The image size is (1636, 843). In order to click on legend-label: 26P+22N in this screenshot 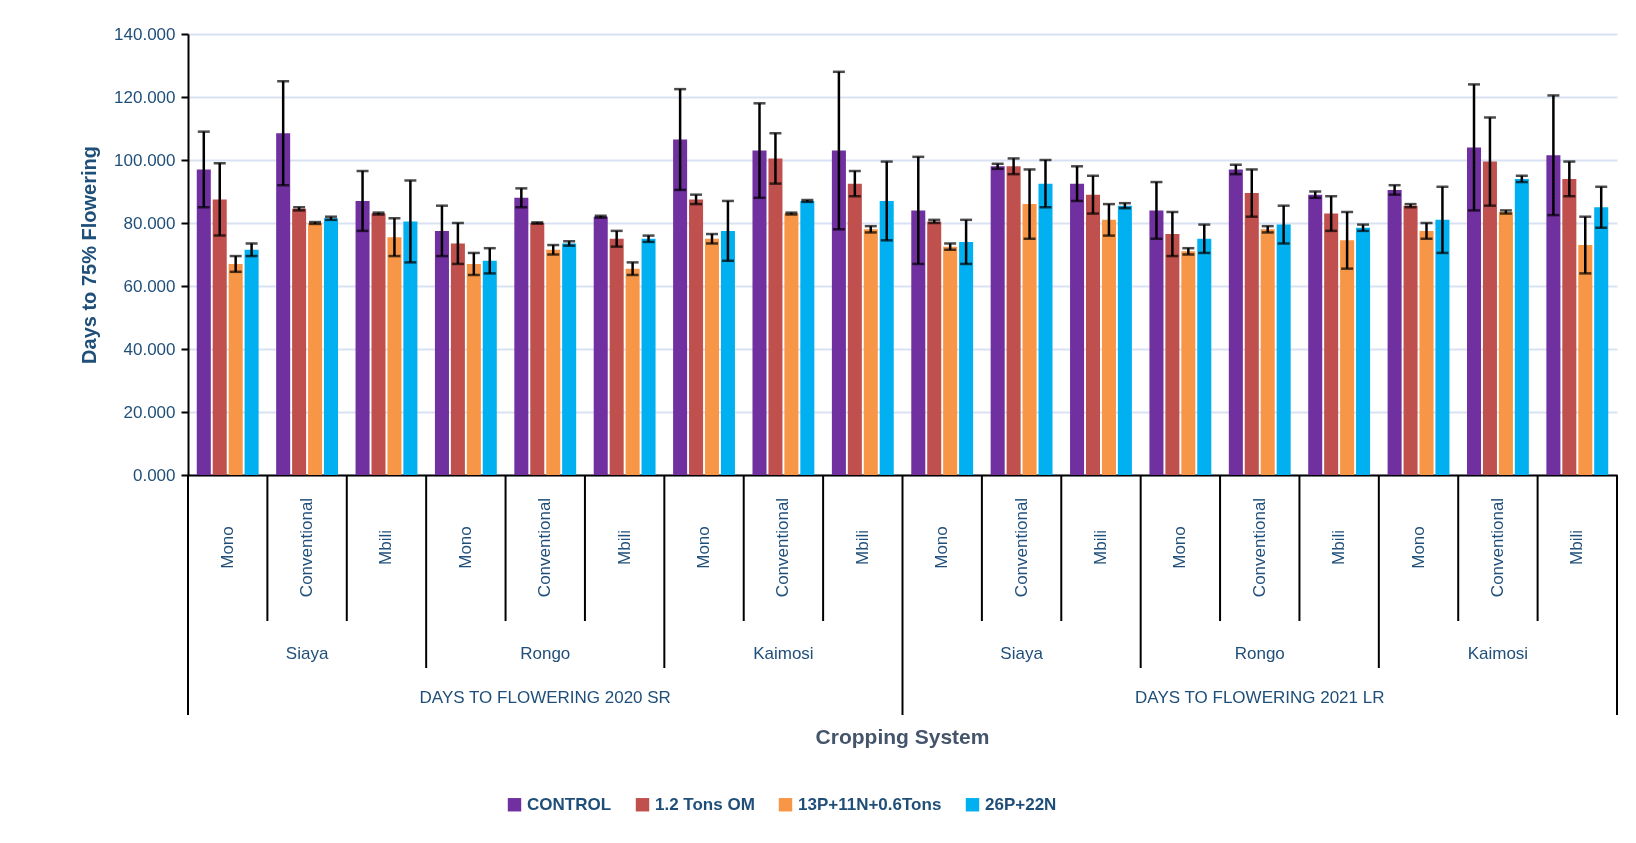, I will do `click(1021, 804)`.